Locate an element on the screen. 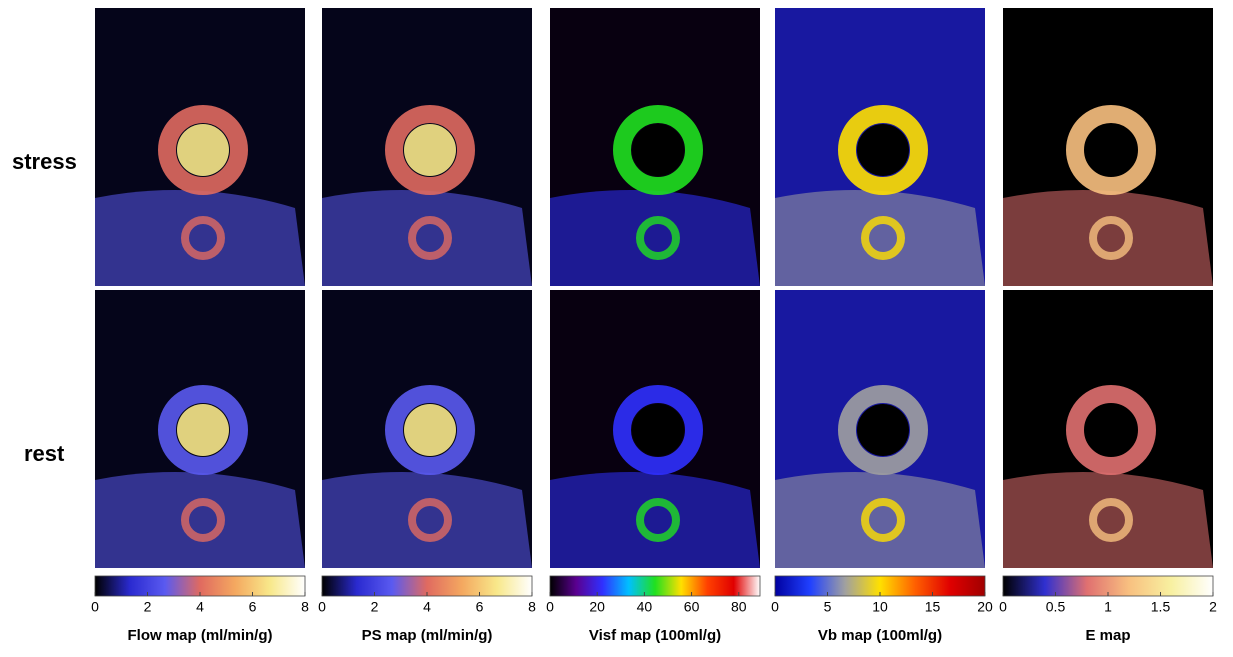 The width and height of the screenshot is (1233, 657). colorbar-tick-label: 15 is located at coordinates (933, 607).